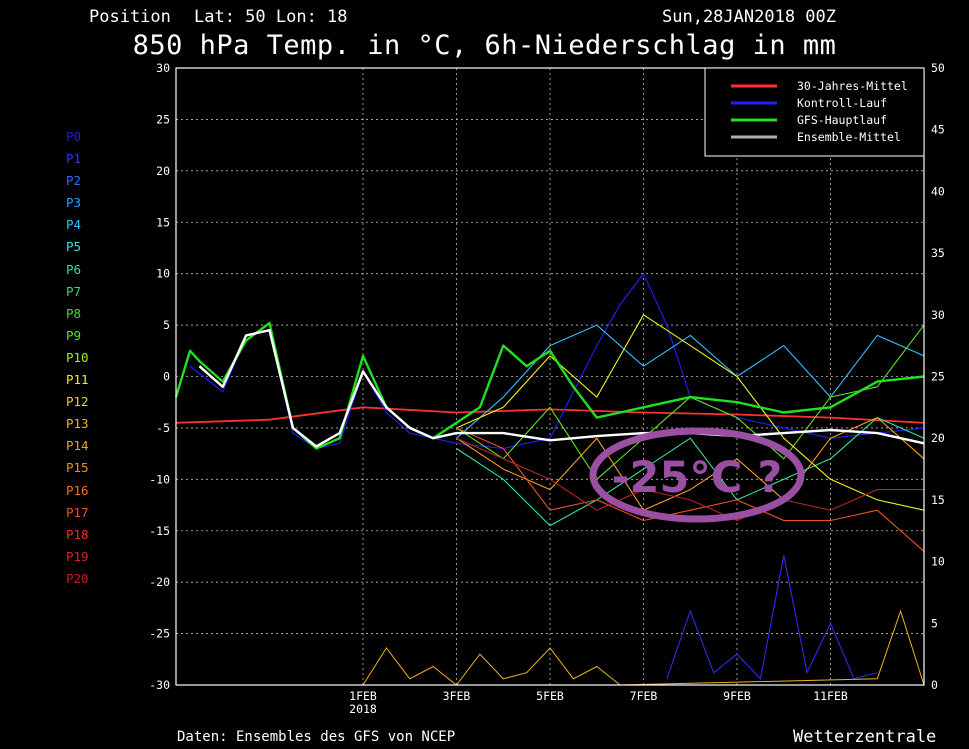 Image resolution: width=969 pixels, height=749 pixels. What do you see at coordinates (316, 737) in the screenshot?
I see `data-source: Daten: Ensembles des GFS von NCEP` at bounding box center [316, 737].